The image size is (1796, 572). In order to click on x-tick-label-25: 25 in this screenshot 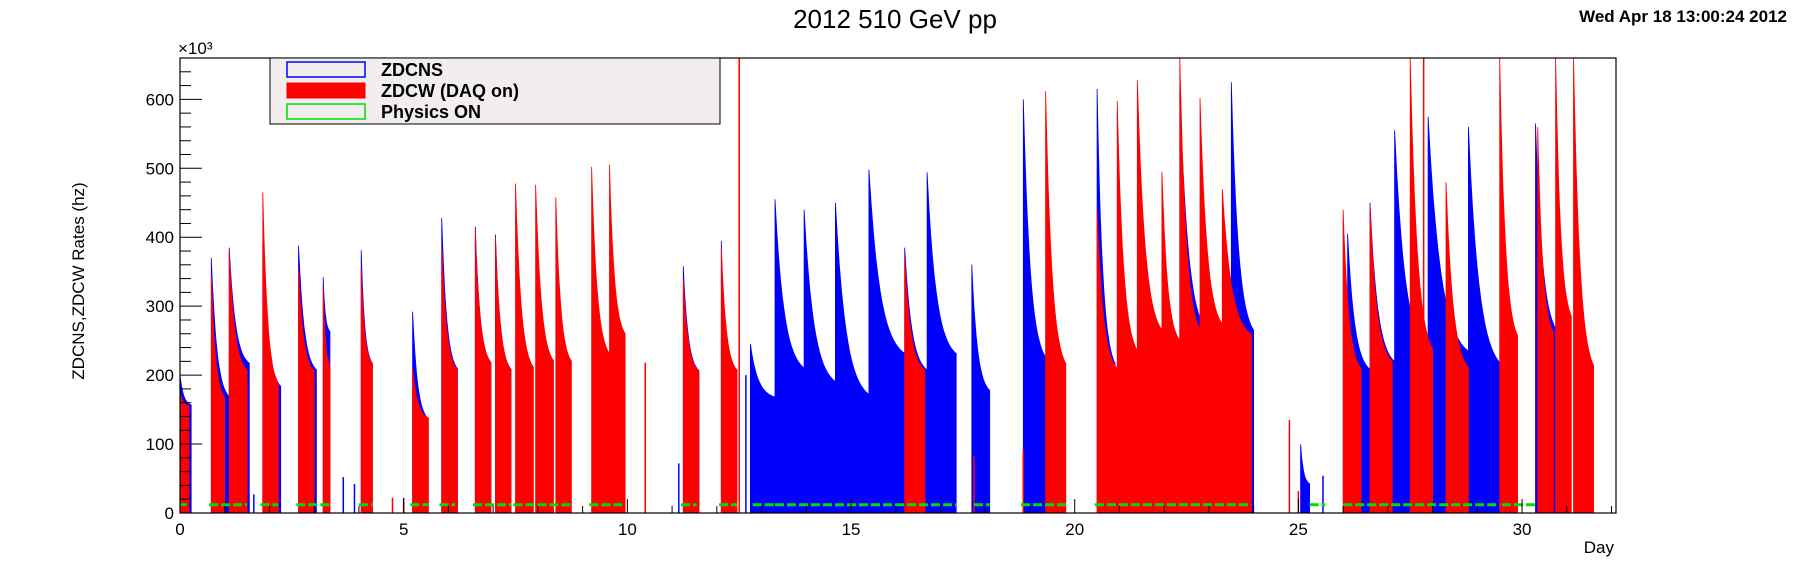, I will do `click(1298, 529)`.